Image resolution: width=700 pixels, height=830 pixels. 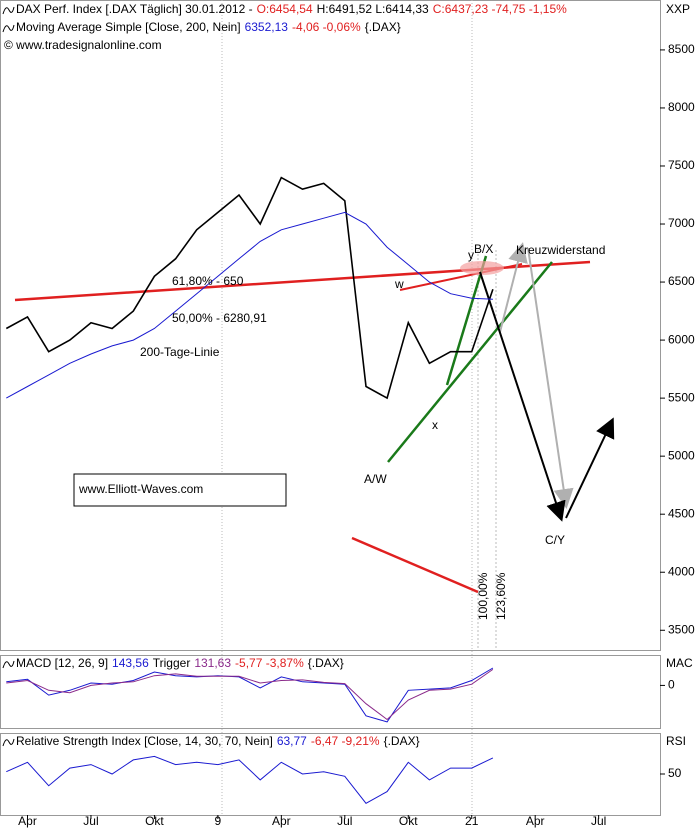 I want to click on header-part: -4,06 -0,06%, so click(x=326, y=27).